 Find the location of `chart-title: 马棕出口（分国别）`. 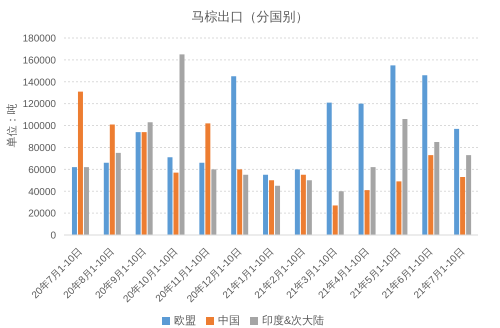

chart-title: 马棕出口（分国别） is located at coordinates (250, 17).